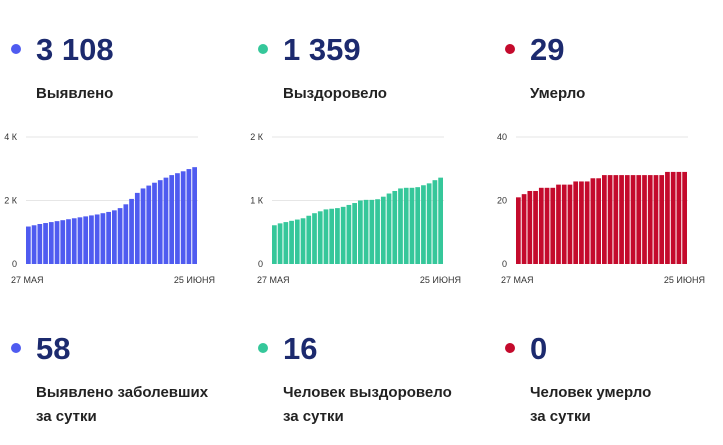 The image size is (723, 445). What do you see at coordinates (502, 137) in the screenshot?
I see `y-tick-label: 40` at bounding box center [502, 137].